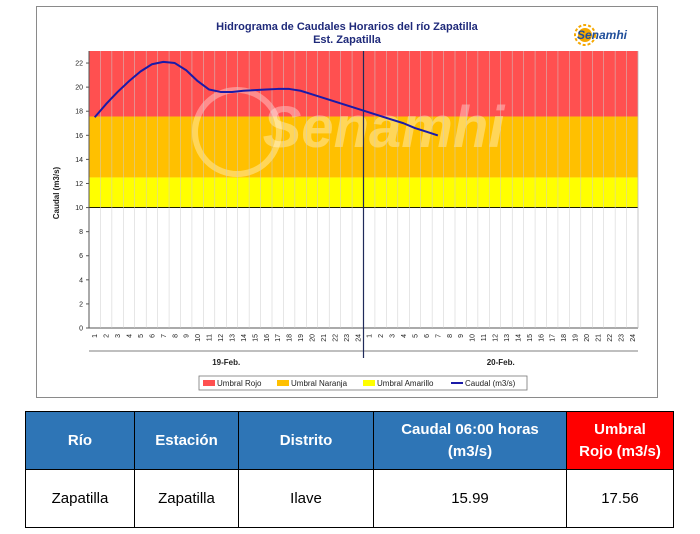  What do you see at coordinates (79, 136) in the screenshot?
I see `y-tick-label: 16` at bounding box center [79, 136].